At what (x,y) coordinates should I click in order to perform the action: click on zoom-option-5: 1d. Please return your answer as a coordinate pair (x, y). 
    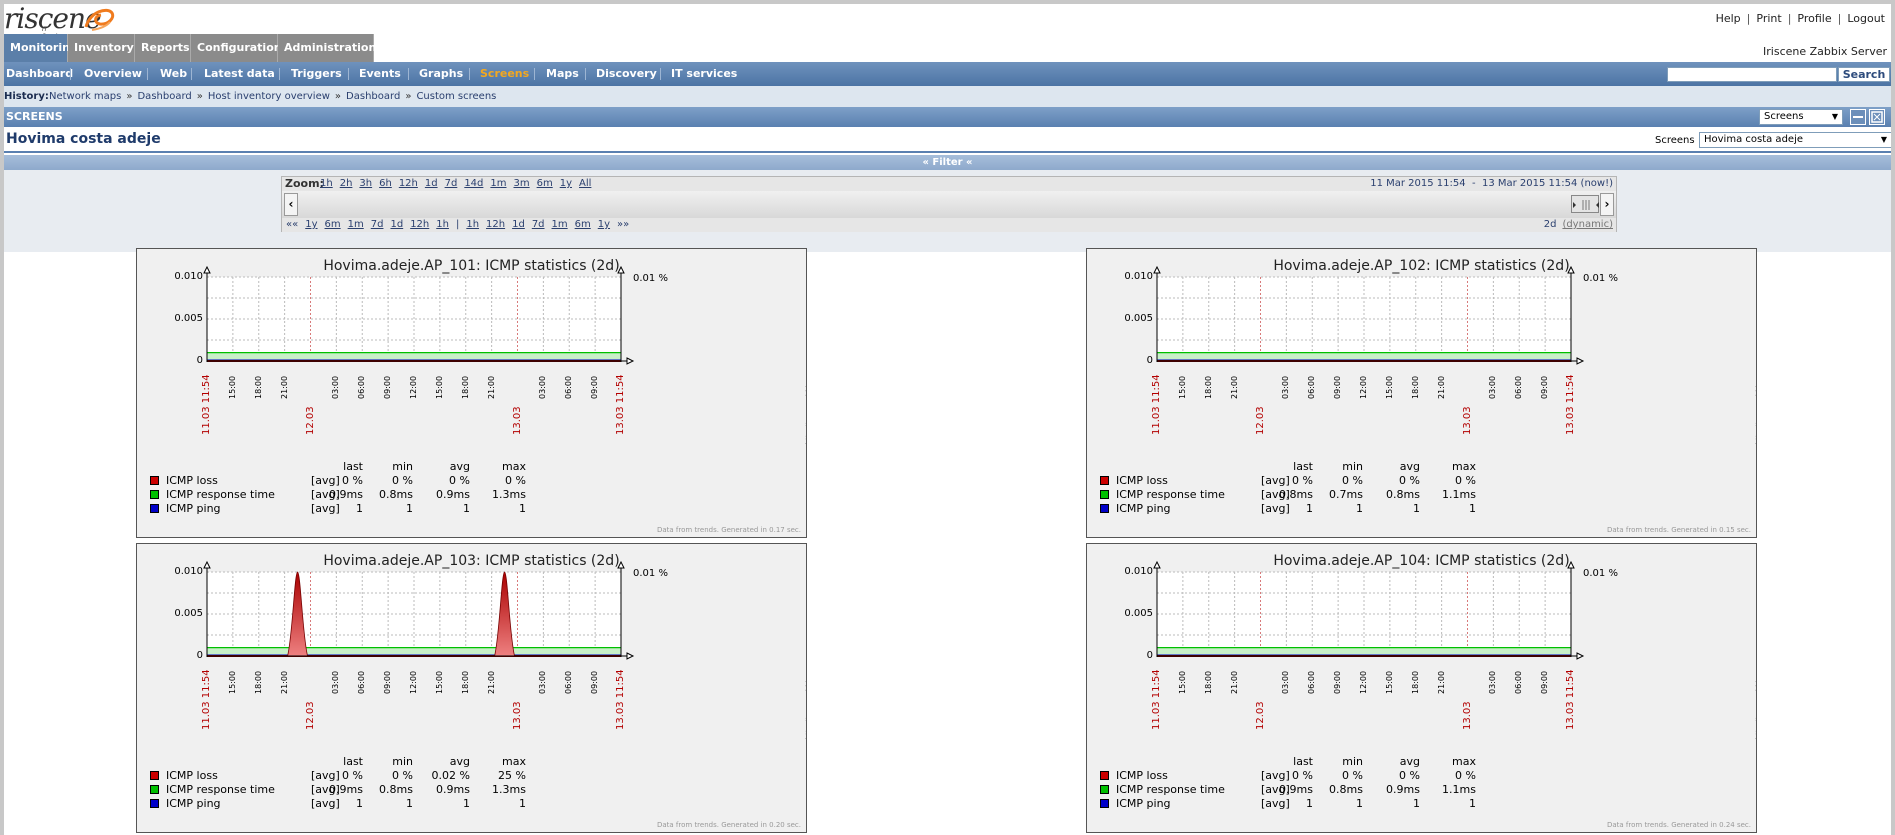
    Looking at the image, I should click on (431, 183).